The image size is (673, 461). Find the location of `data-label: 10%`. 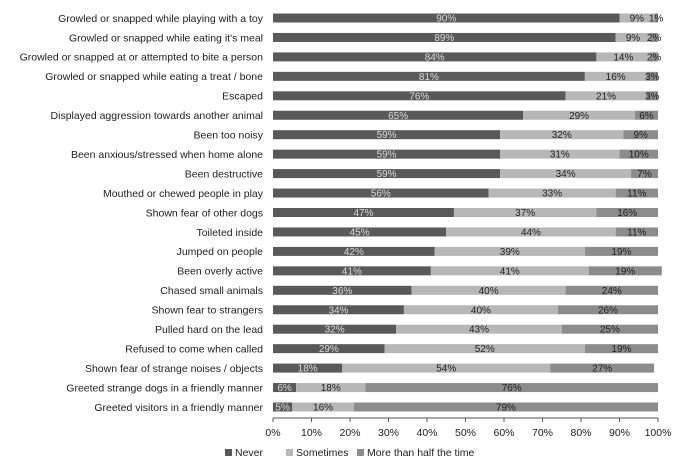

data-label: 10% is located at coordinates (639, 155).